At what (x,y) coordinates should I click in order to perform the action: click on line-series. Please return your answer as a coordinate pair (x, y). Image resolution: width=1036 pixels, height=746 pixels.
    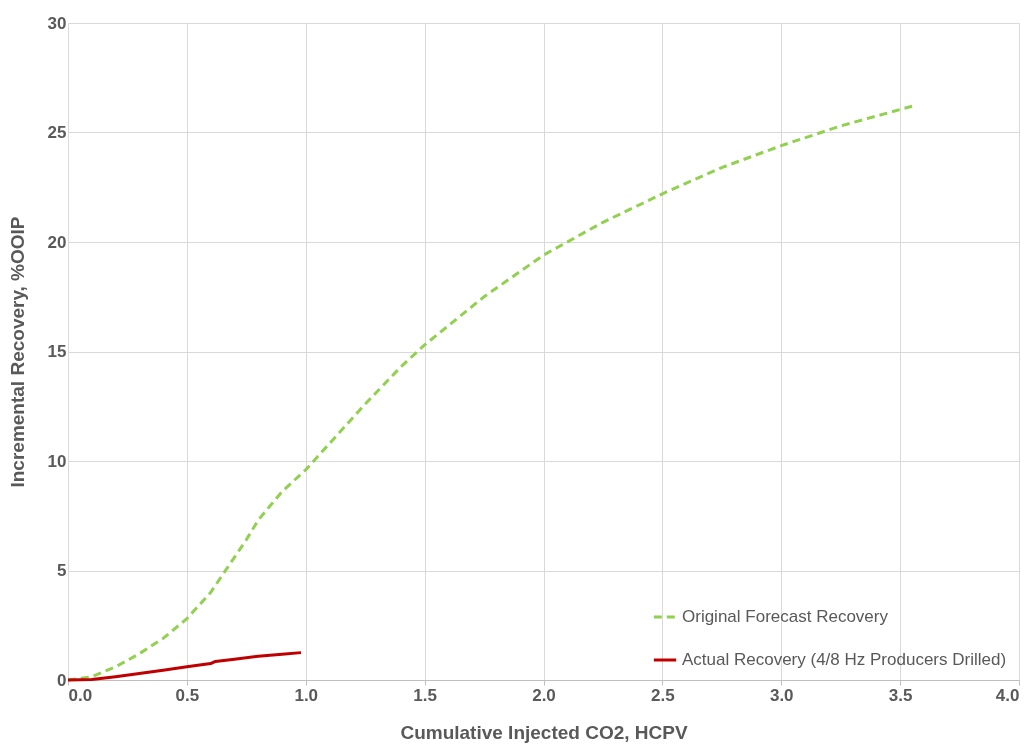
    Looking at the image, I should click on (184, 666).